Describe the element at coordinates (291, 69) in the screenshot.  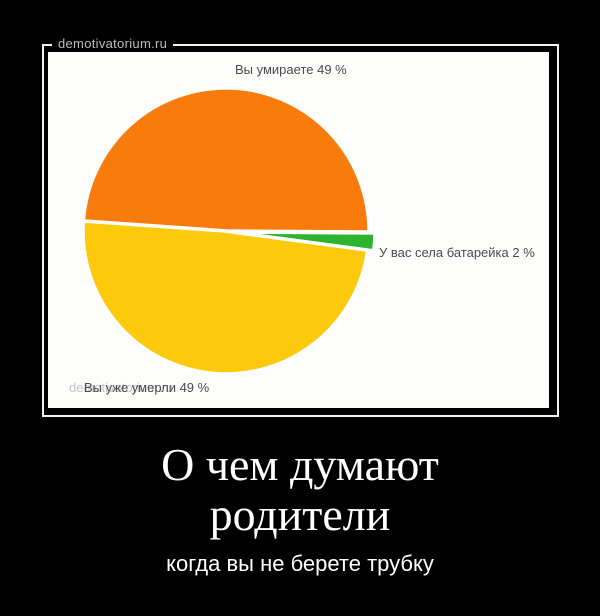
I see `chart-label-dying: Вы умираете 49 %` at that location.